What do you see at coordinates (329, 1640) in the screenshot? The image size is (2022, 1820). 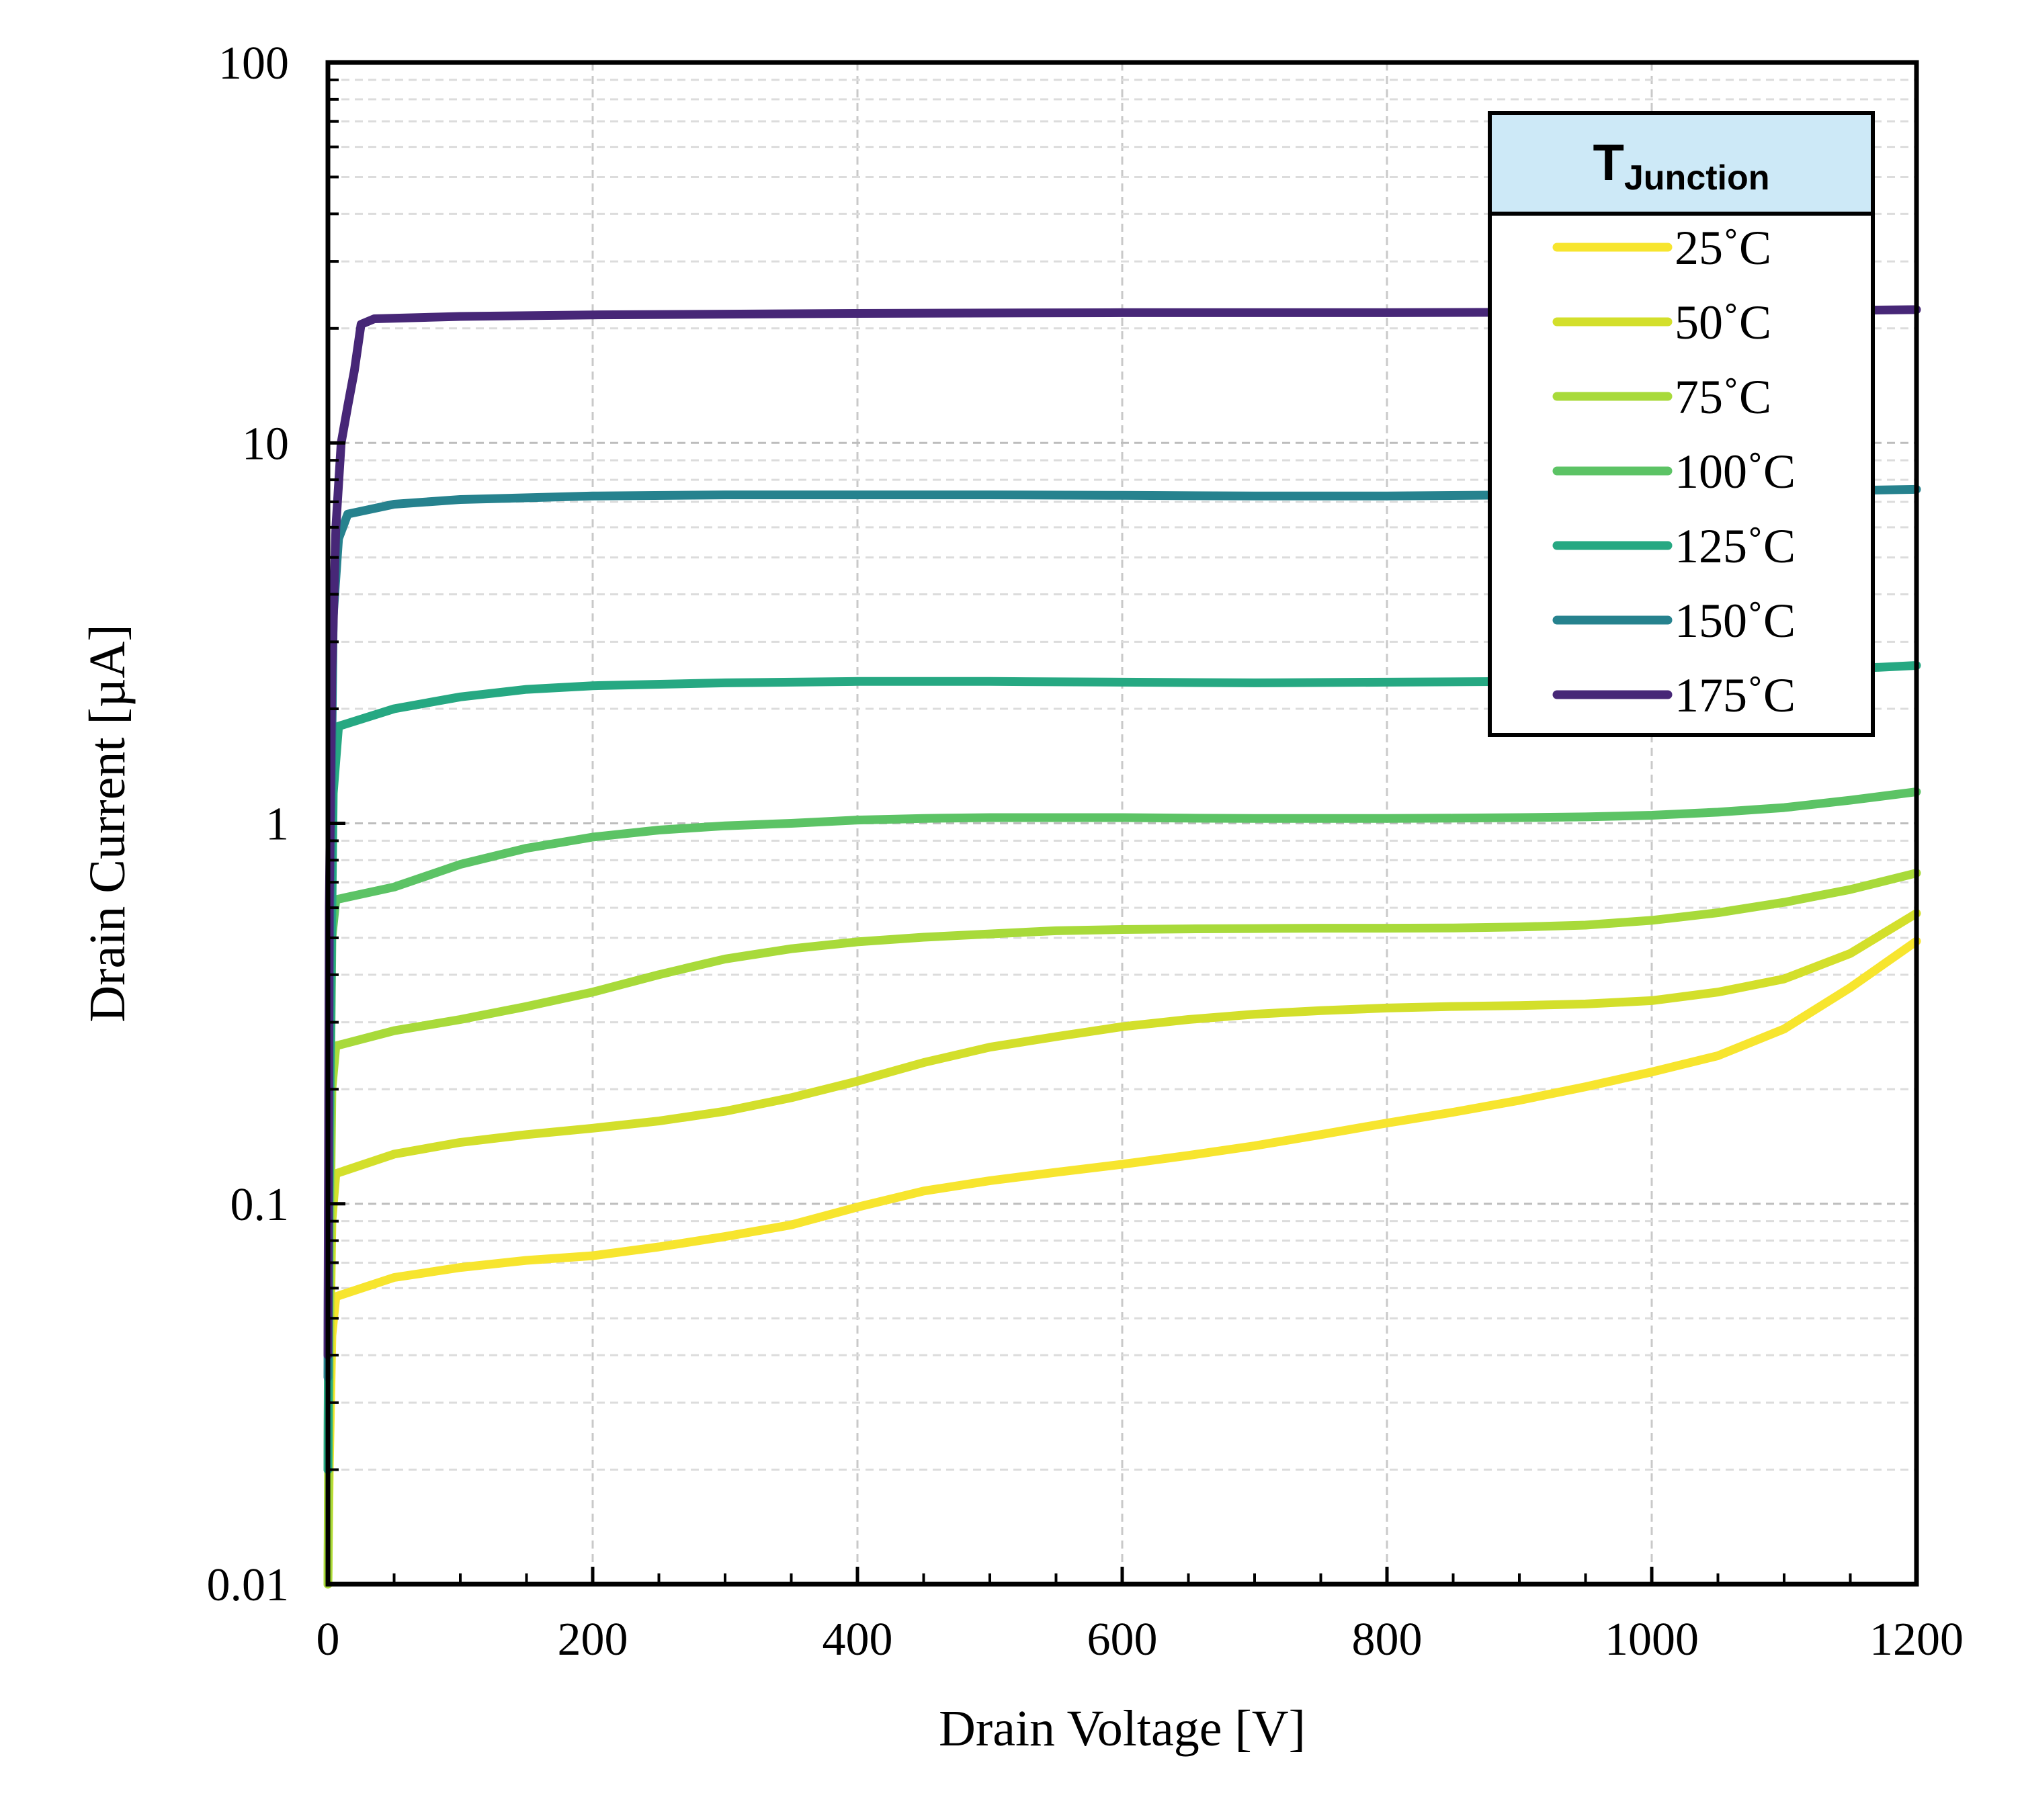 I see `x-tick-label: 0` at bounding box center [329, 1640].